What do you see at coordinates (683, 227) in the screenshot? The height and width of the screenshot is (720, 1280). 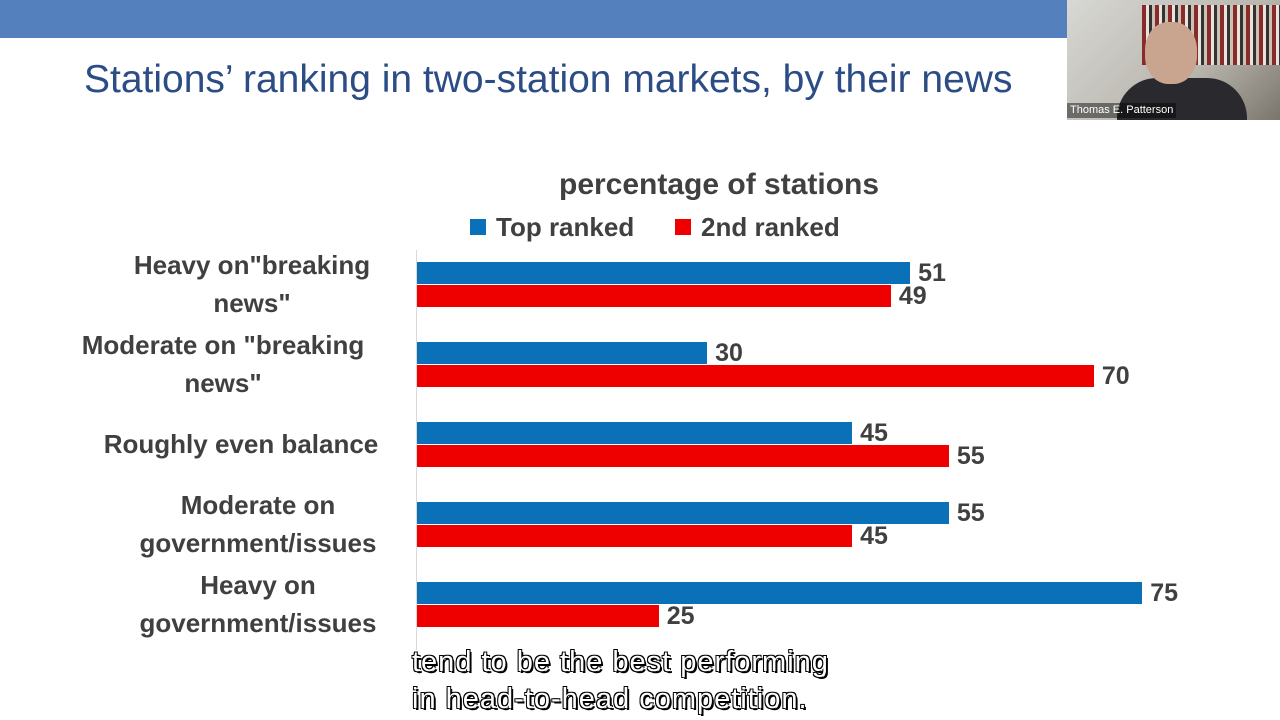 I see `legend-swatch-red` at bounding box center [683, 227].